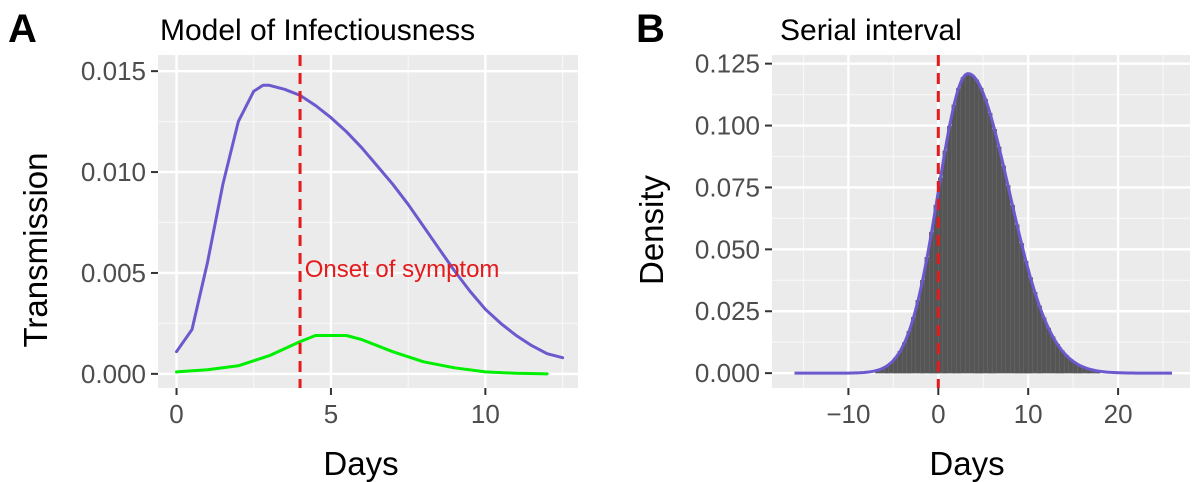 This screenshot has height=482, width=1194. I want to click on panel-b-y-tick-label: 0.100, so click(727, 126).